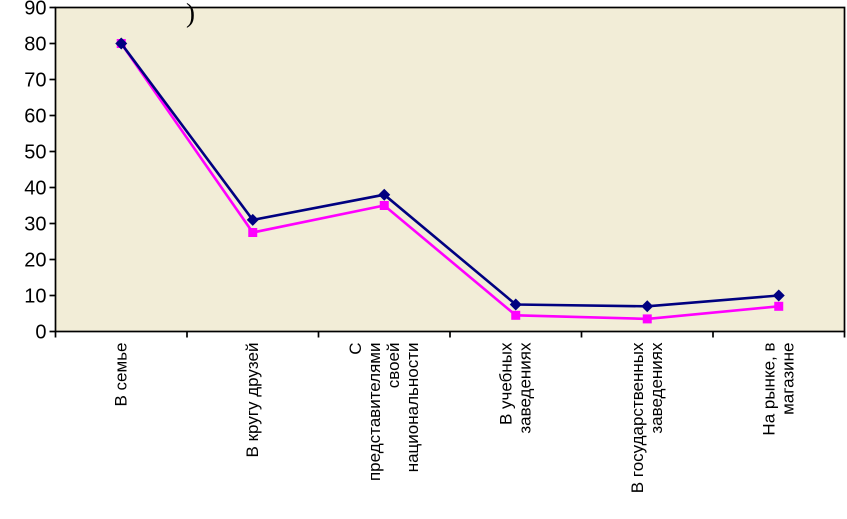 Image resolution: width=847 pixels, height=519 pixels. What do you see at coordinates (768, 389) in the screenshot?
I see `x-axis-category-label: На рынке, в` at bounding box center [768, 389].